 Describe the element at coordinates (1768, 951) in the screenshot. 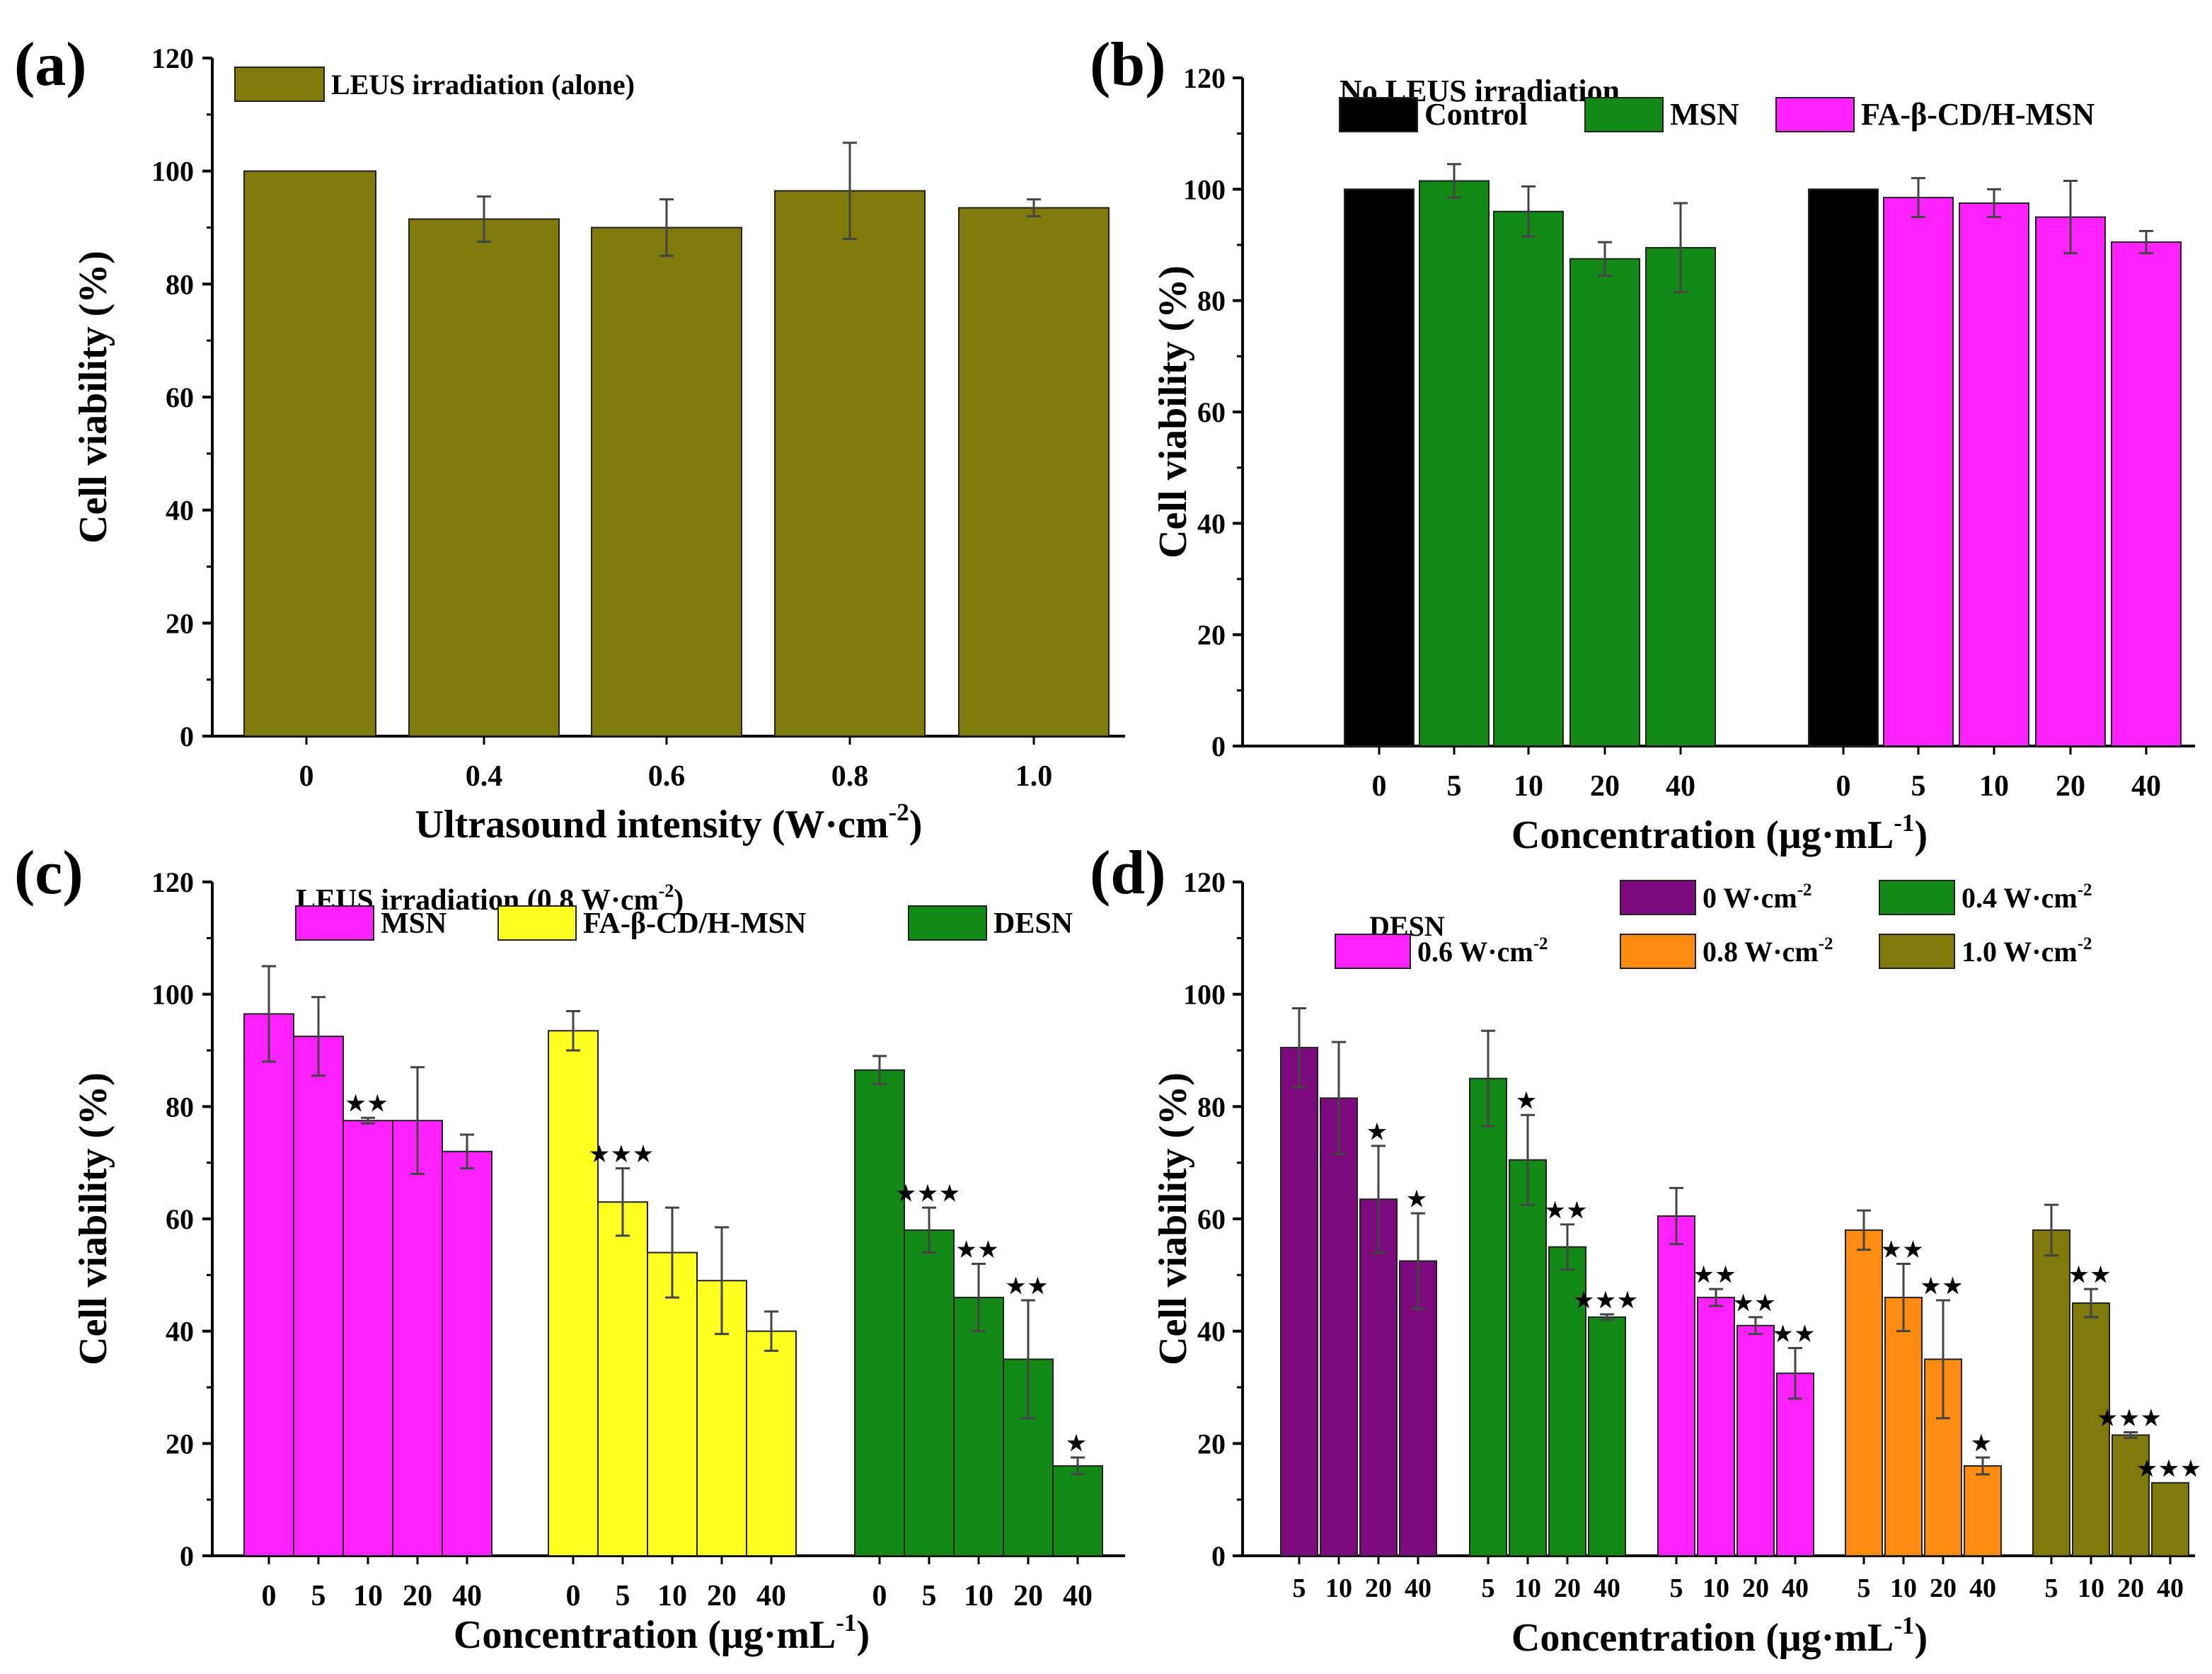

I see `legend-label: 0.8 W·cm-2` at that location.